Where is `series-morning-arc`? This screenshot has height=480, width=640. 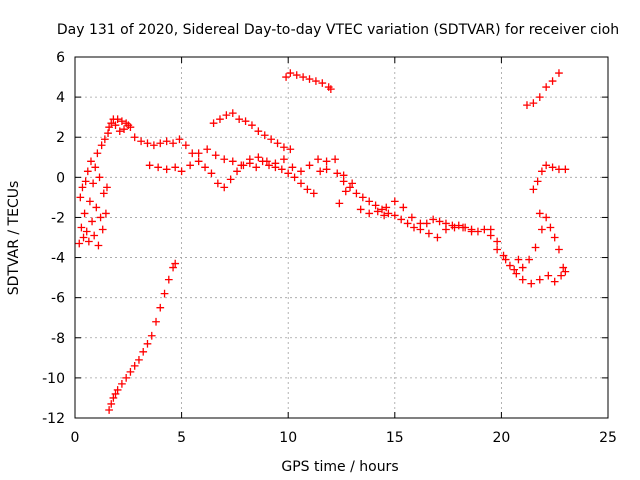 series-morning-arc is located at coordinates (252, 131).